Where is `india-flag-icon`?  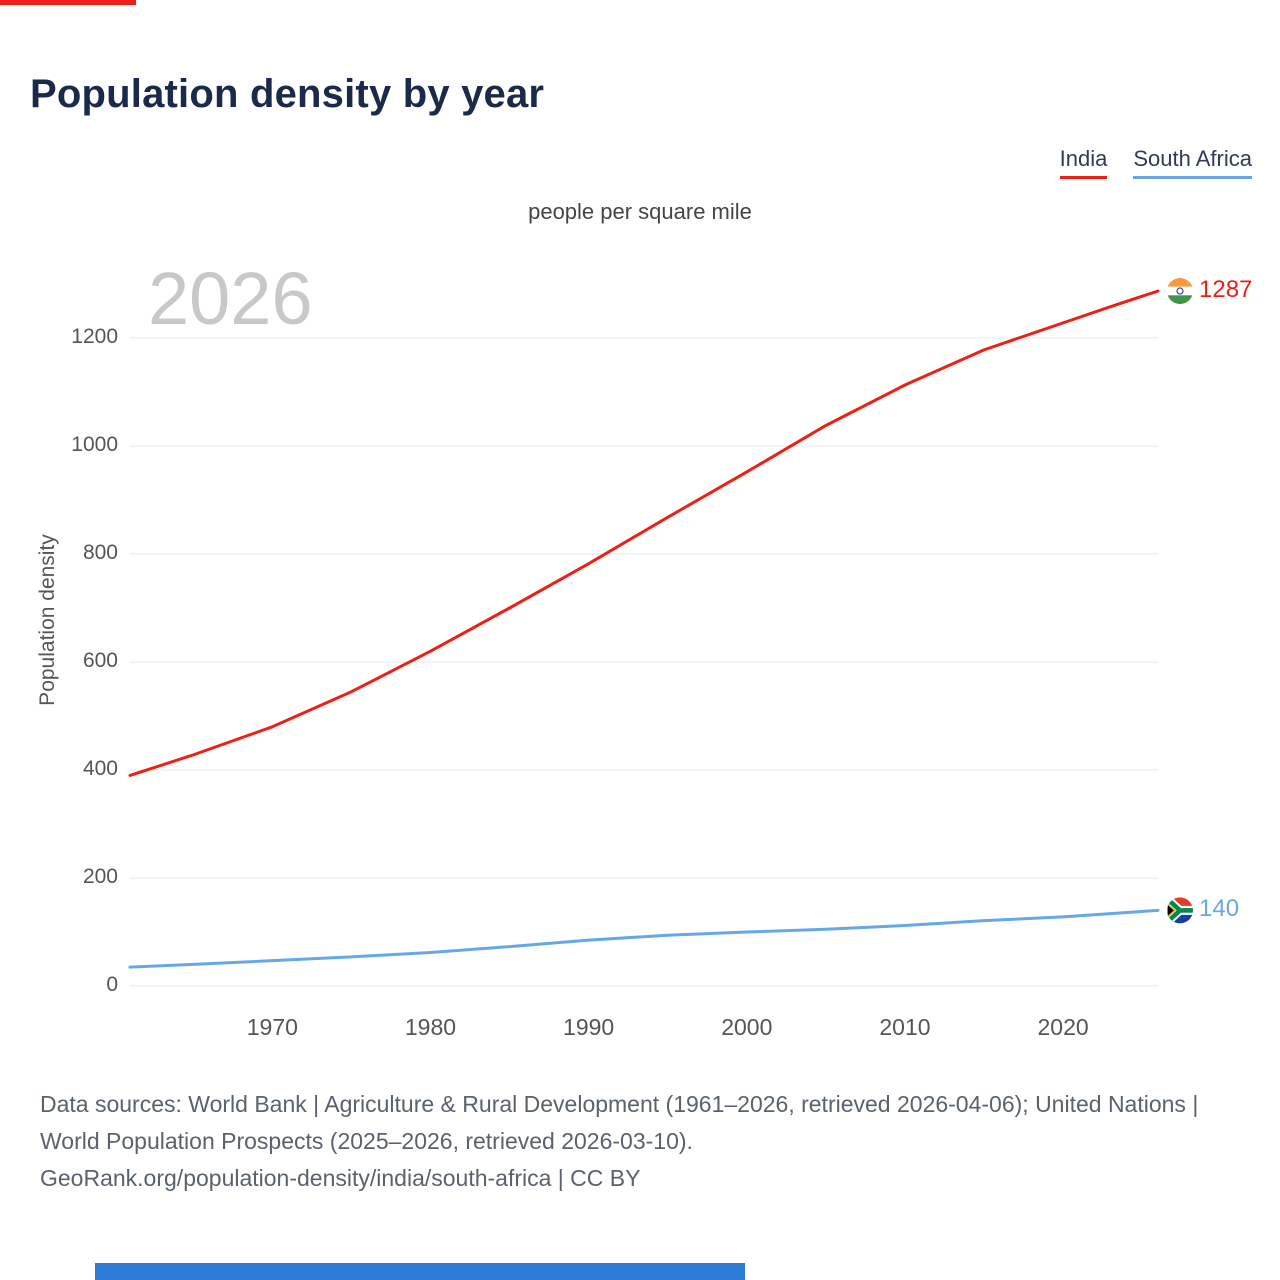
india-flag-icon is located at coordinates (1180, 291).